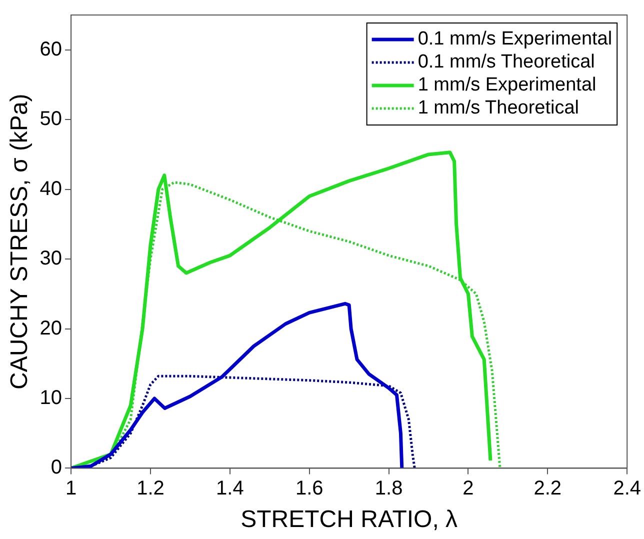 The height and width of the screenshot is (539, 644). What do you see at coordinates (51, 189) in the screenshot?
I see `y-tick-label: 40` at bounding box center [51, 189].